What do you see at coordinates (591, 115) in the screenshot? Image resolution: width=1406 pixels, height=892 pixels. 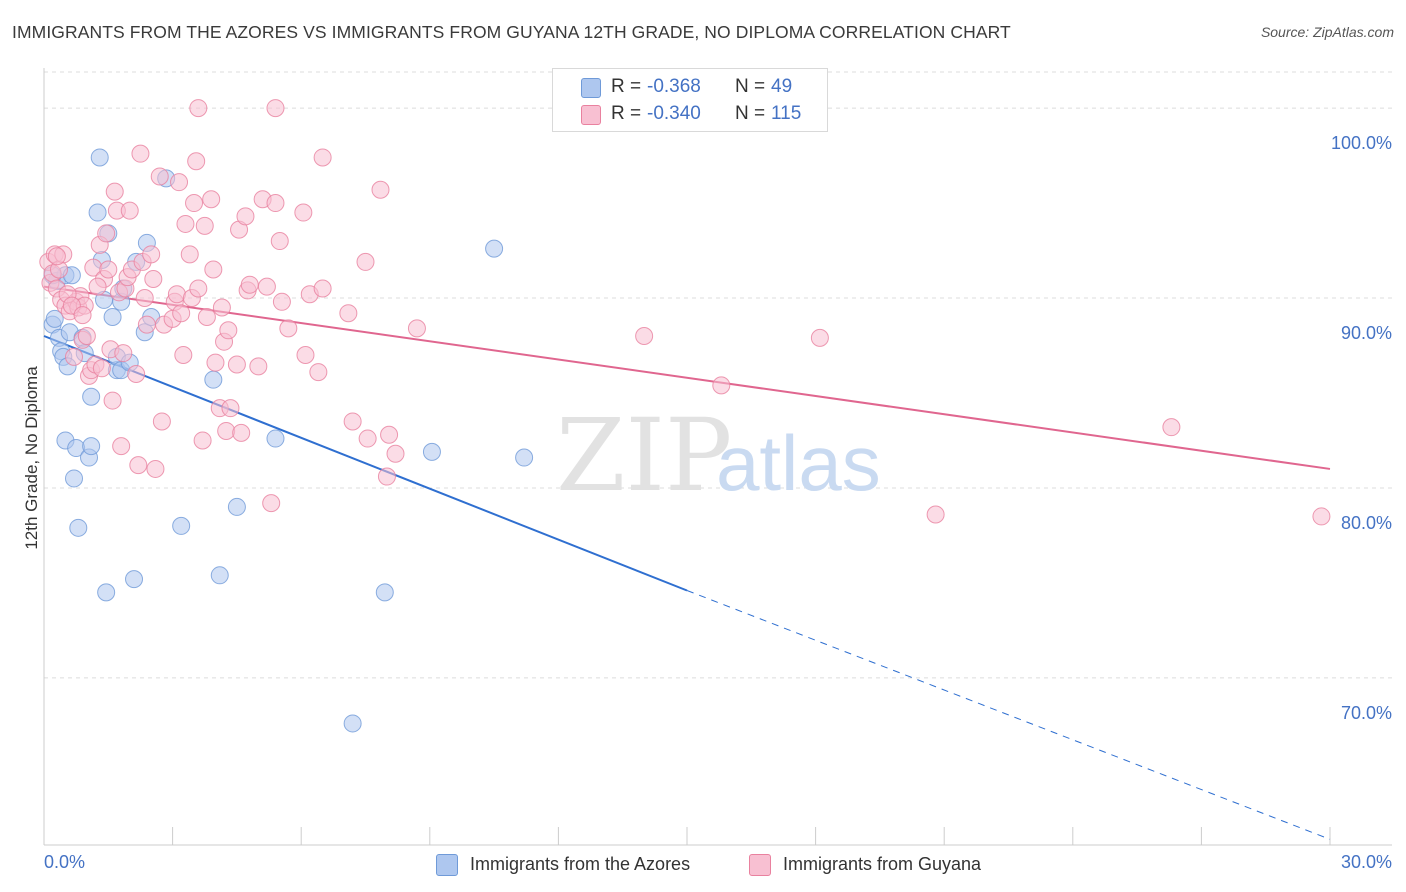 I see `guyana-swatch` at bounding box center [591, 115].